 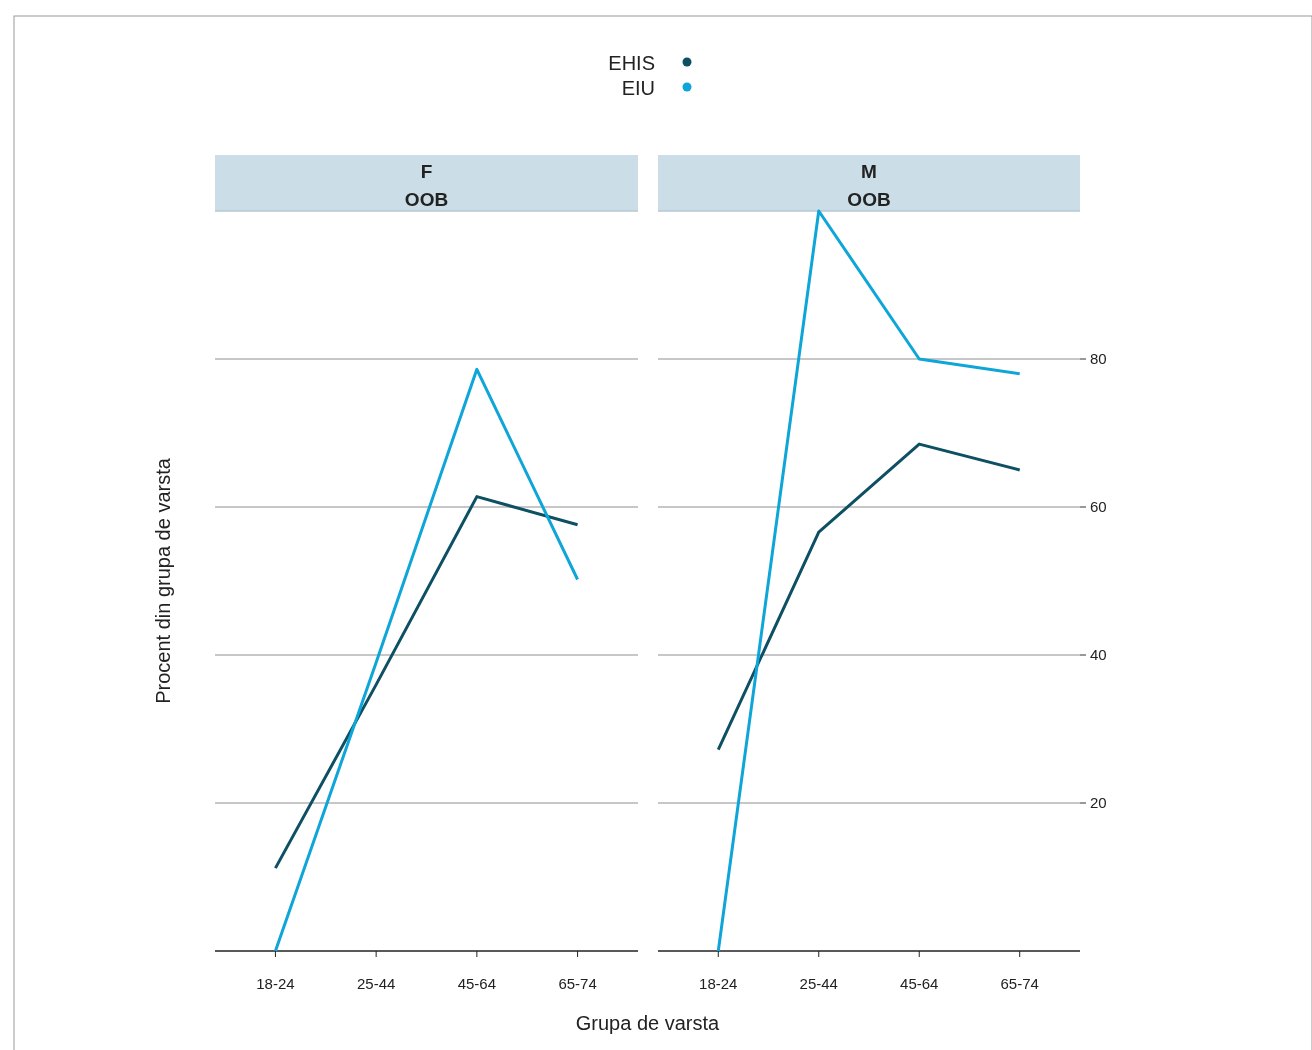 I want to click on x-axis-title: Grupa de varsta, so click(x=648, y=1023).